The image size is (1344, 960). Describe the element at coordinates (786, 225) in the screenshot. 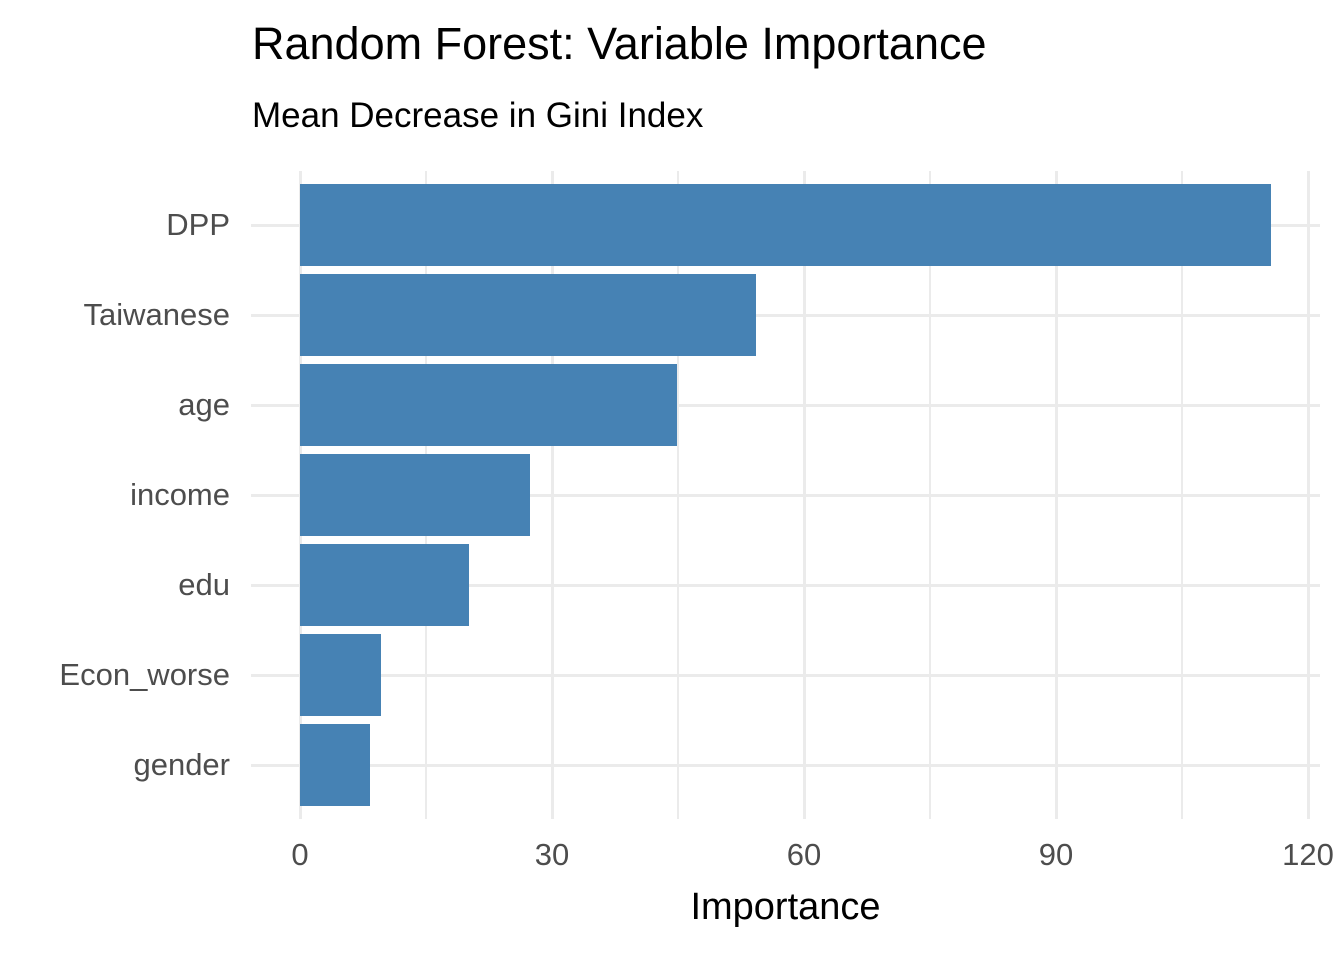

I see `bar-dpp` at that location.